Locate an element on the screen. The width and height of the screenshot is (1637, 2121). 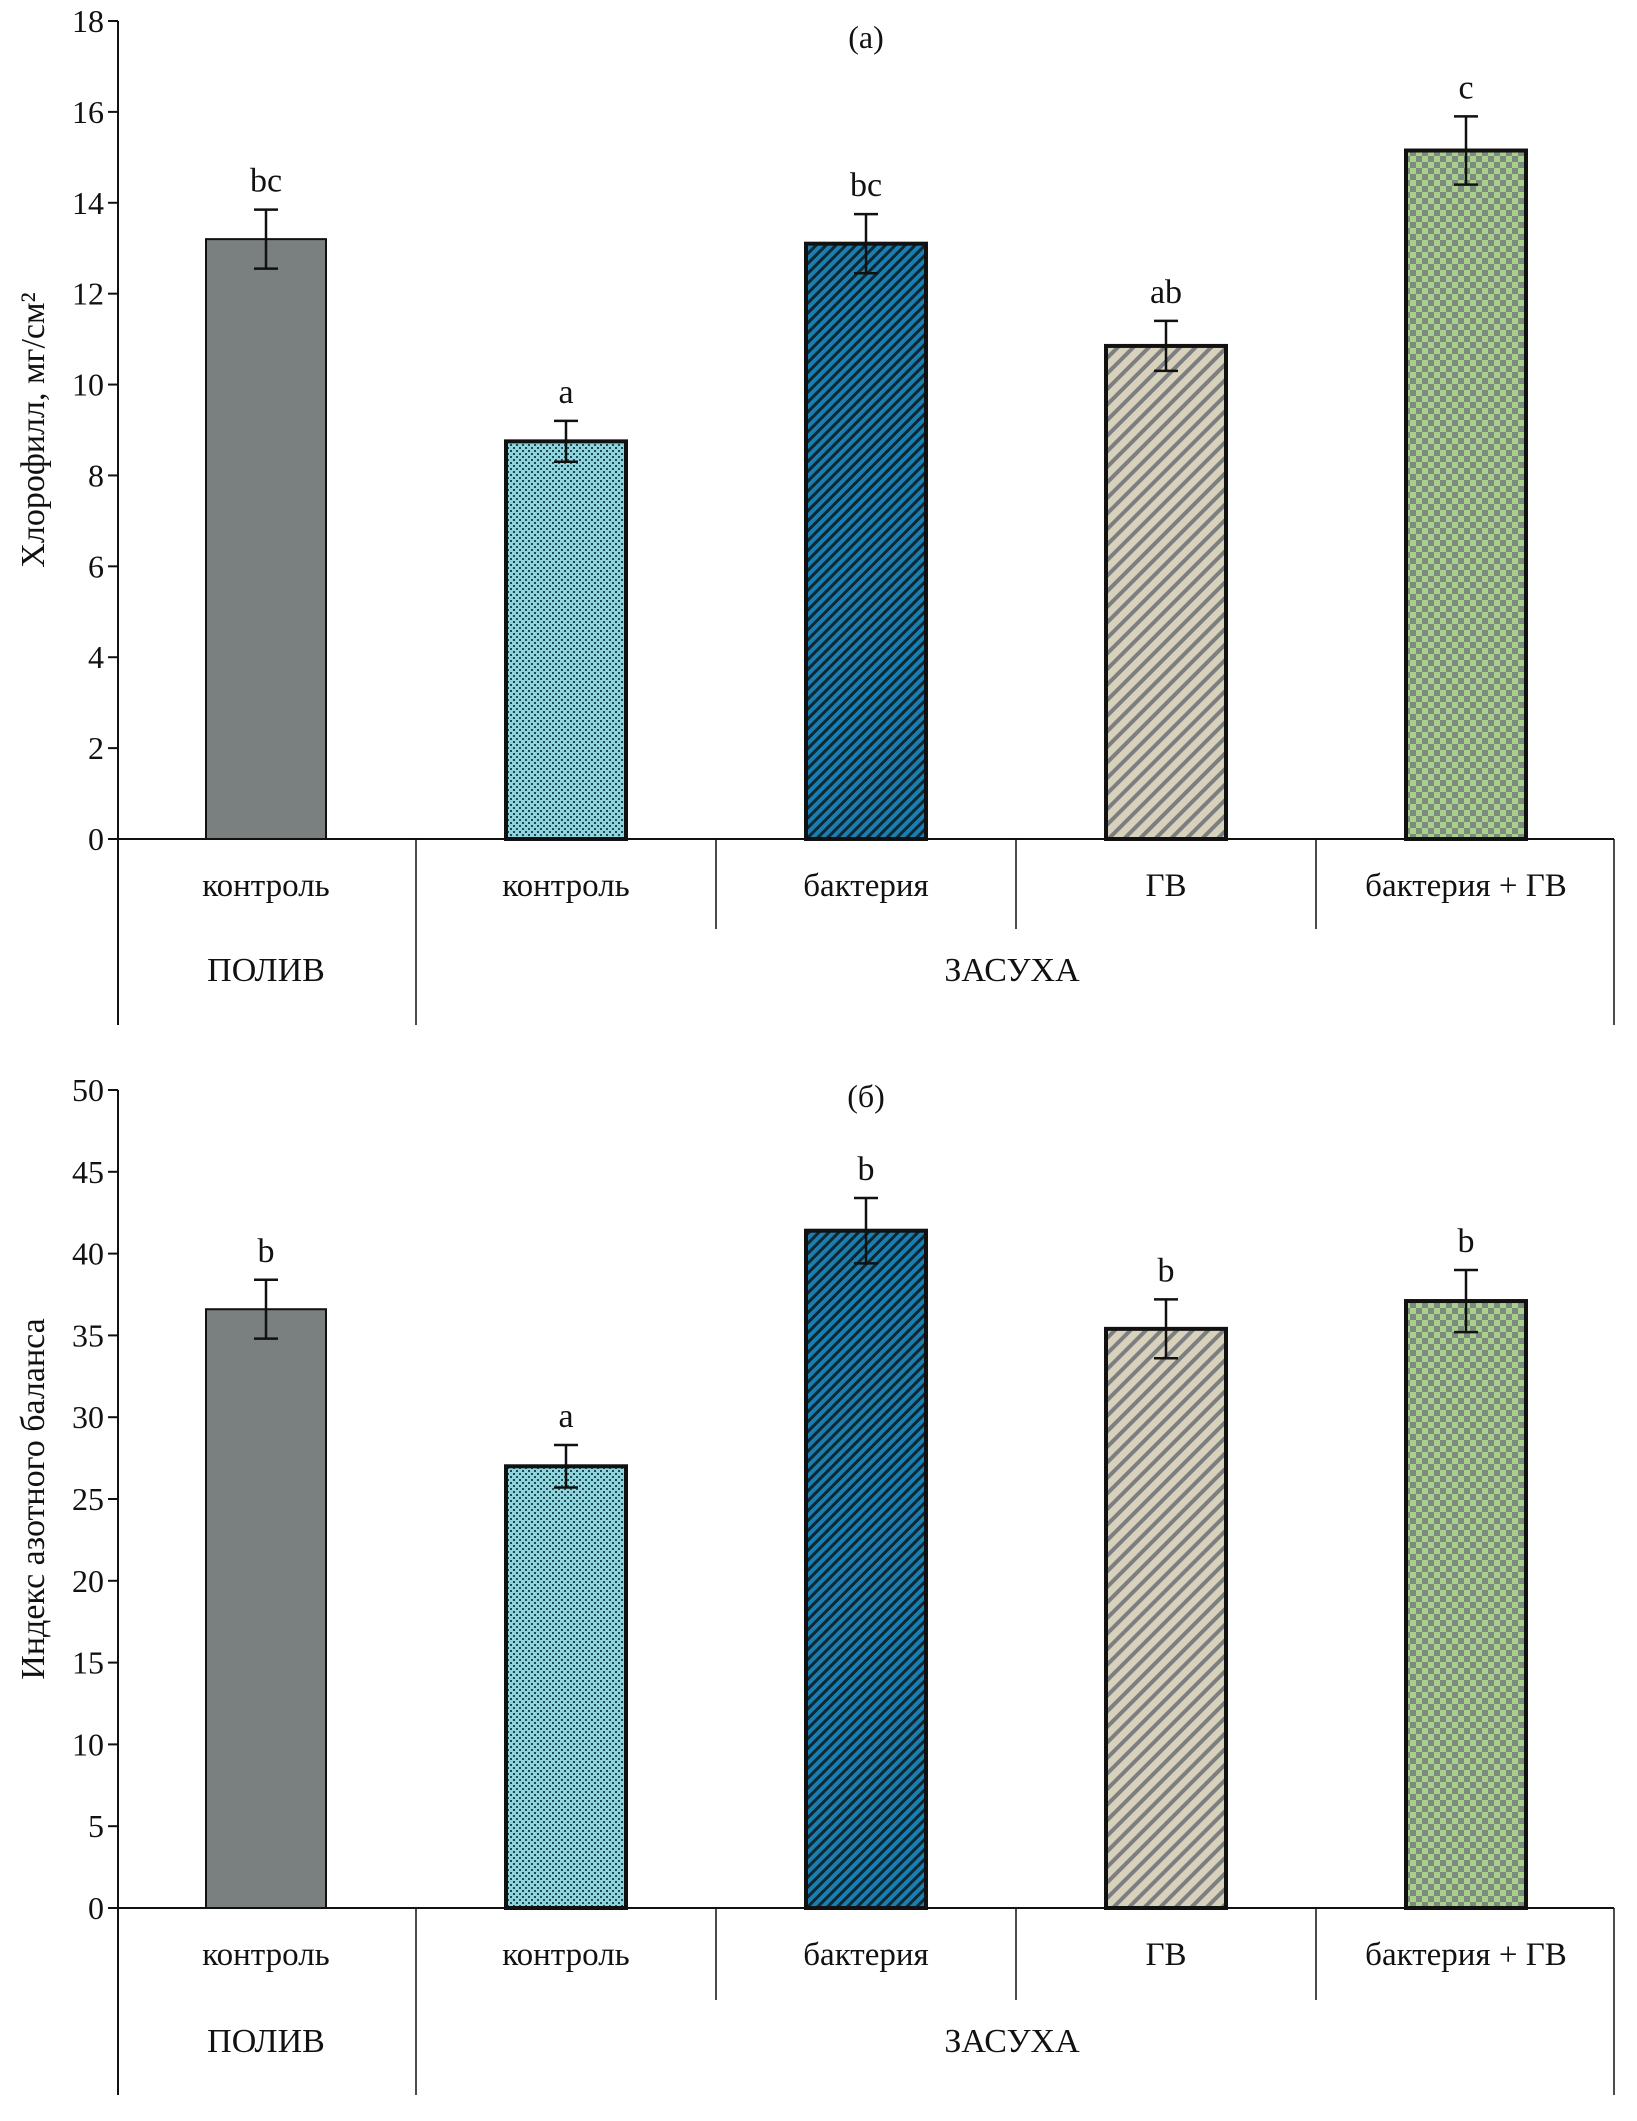
y-tick-label: 20 is located at coordinates (88, 1581).